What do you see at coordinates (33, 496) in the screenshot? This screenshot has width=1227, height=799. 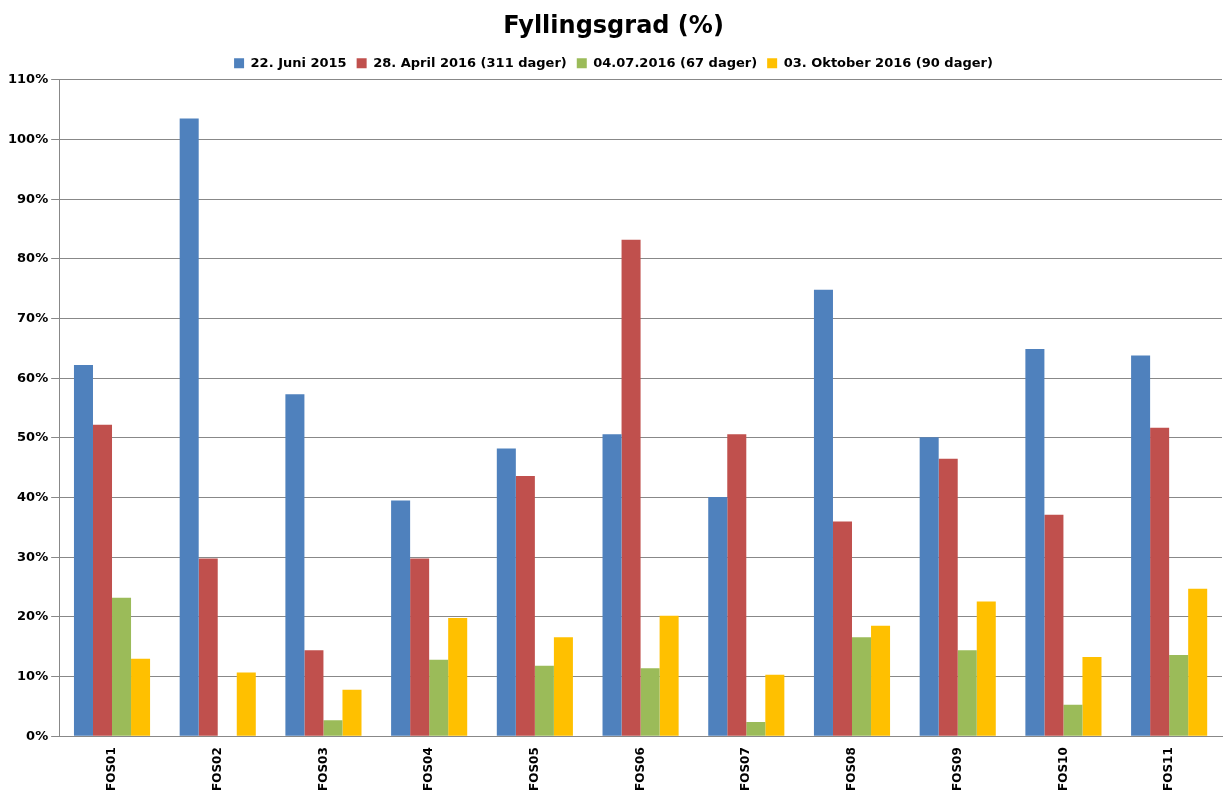 I see `y-tick-label: 40%` at bounding box center [33, 496].